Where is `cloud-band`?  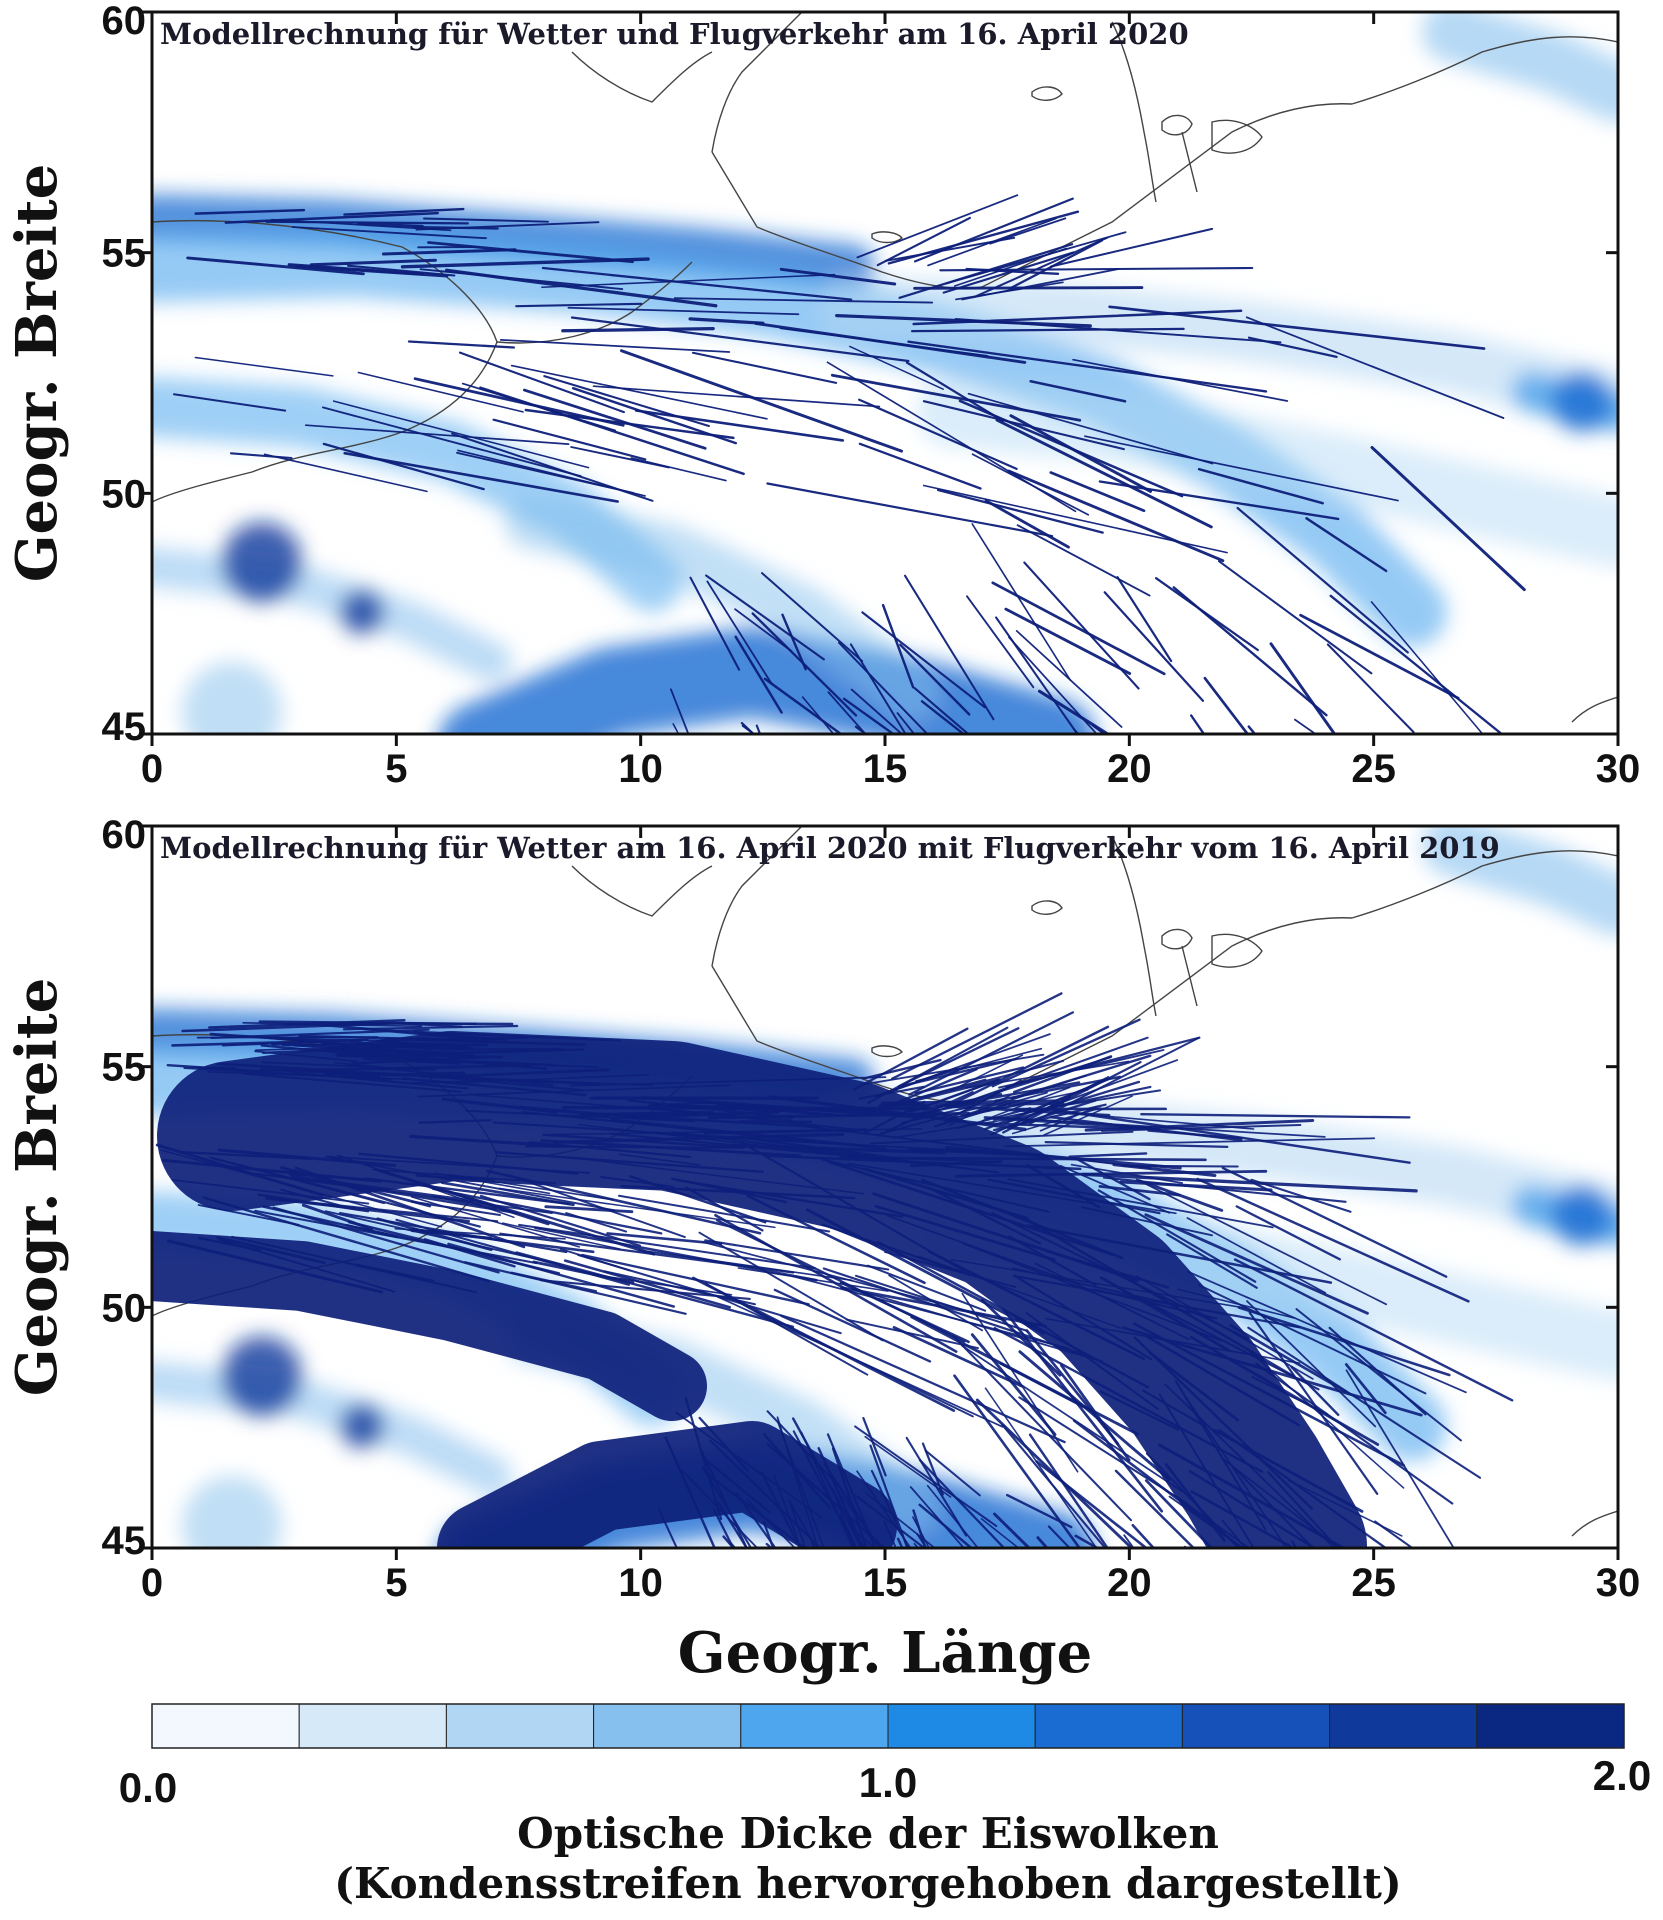 cloud-band is located at coordinates (722, 607).